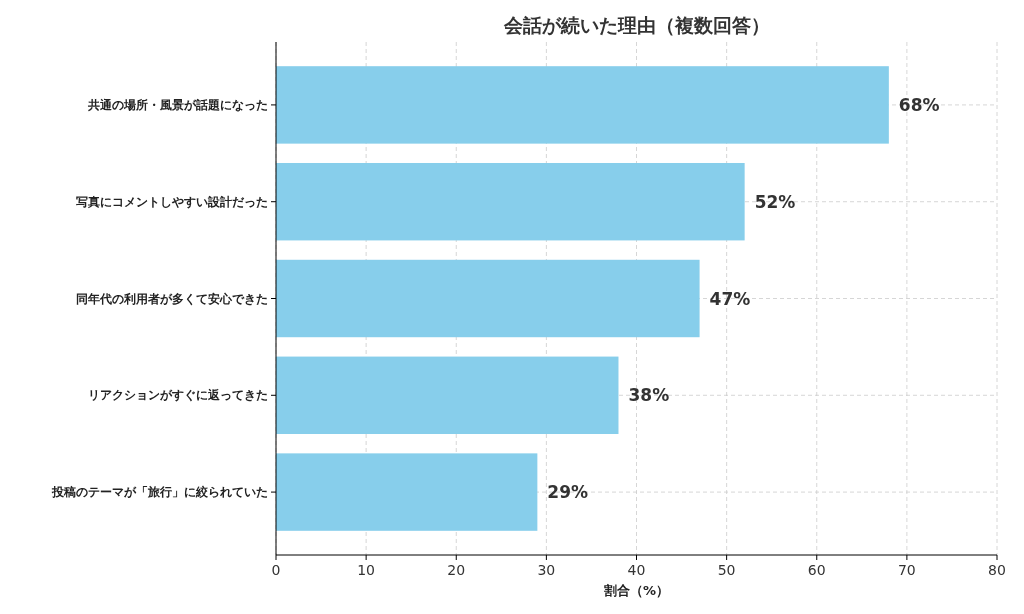 This screenshot has width=1024, height=614. I want to click on data-label: 38%, so click(649, 395).